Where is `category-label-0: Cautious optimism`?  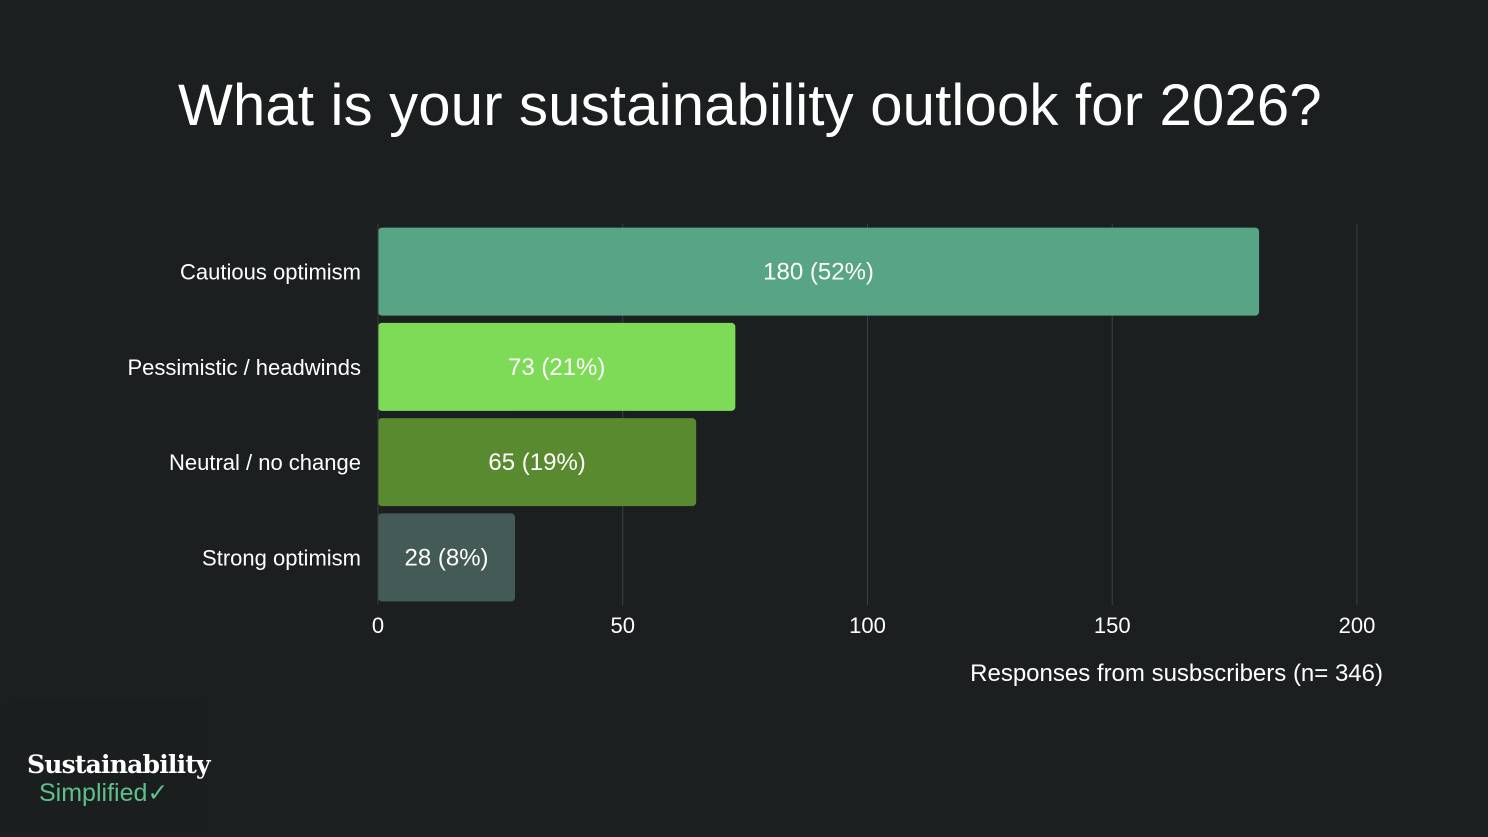
category-label-0: Cautious optimism is located at coordinates (270, 272).